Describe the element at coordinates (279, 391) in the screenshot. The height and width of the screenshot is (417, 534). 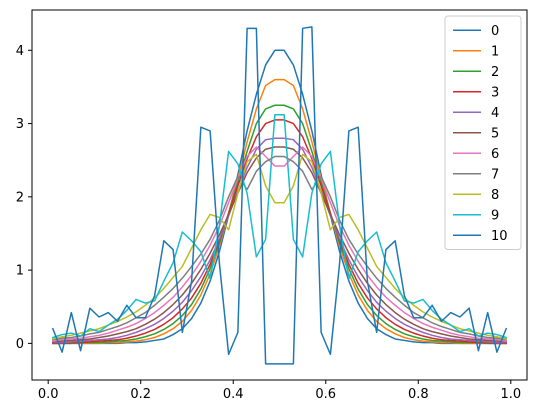
I see `x-axis: 0.0 0.2 0.4 0.6 0.8 1.0` at that location.